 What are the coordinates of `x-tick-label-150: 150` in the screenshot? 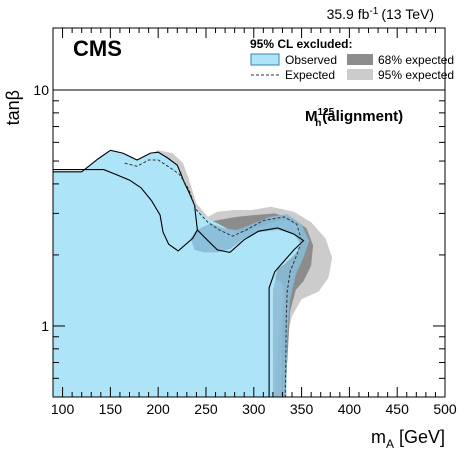 It's located at (111, 409).